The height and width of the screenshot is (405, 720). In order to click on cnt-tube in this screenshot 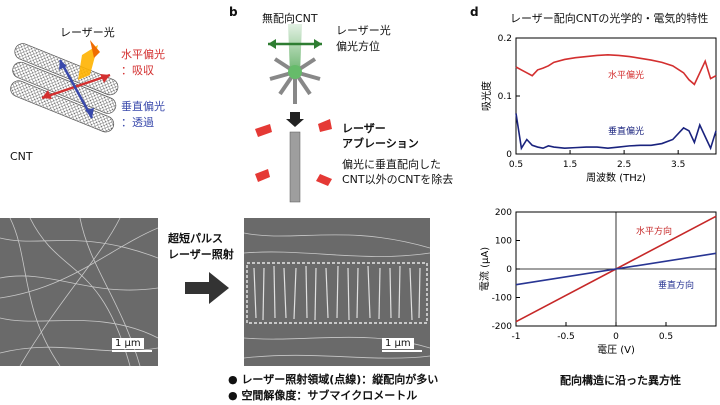, I will do `click(64, 88)`.